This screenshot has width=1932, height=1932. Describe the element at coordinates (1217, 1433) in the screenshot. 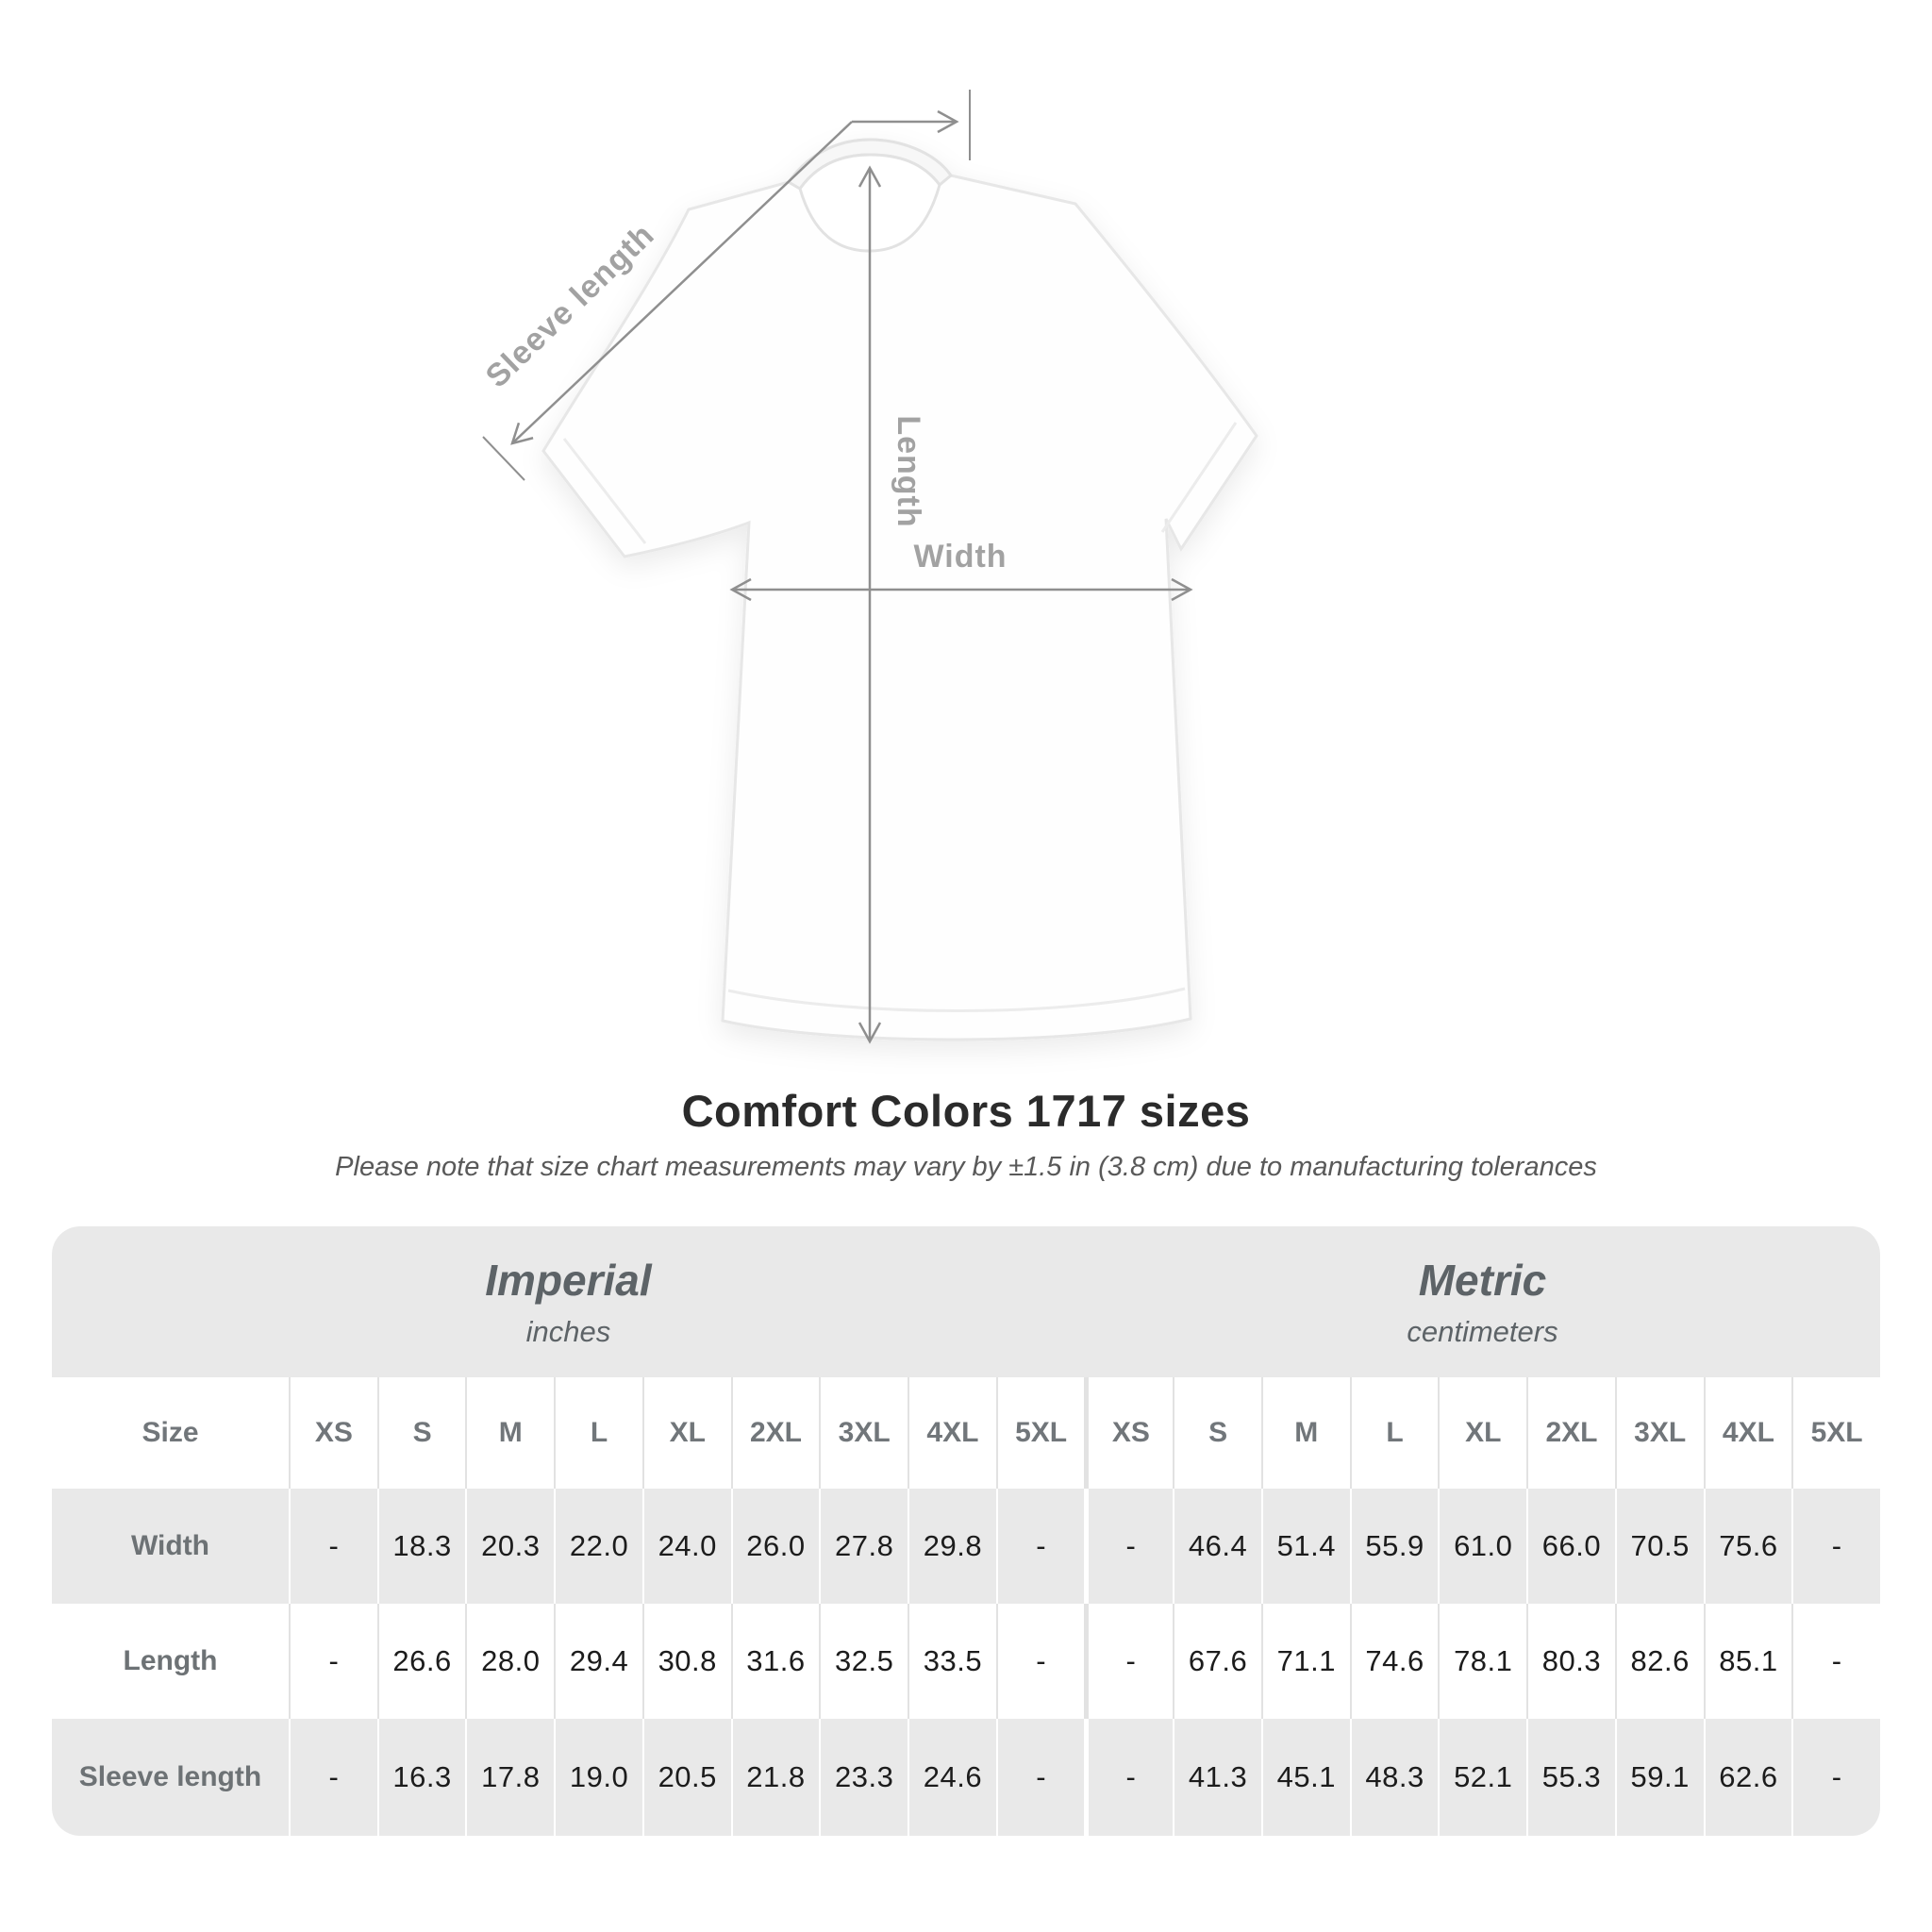

I see `size-col-metric-S: S` at that location.